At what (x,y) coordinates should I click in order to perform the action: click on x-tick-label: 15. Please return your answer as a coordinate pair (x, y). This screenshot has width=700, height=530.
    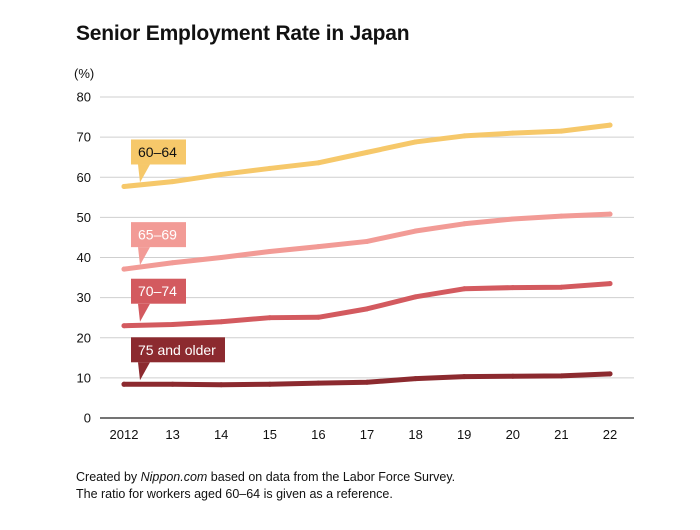
    Looking at the image, I should click on (270, 434).